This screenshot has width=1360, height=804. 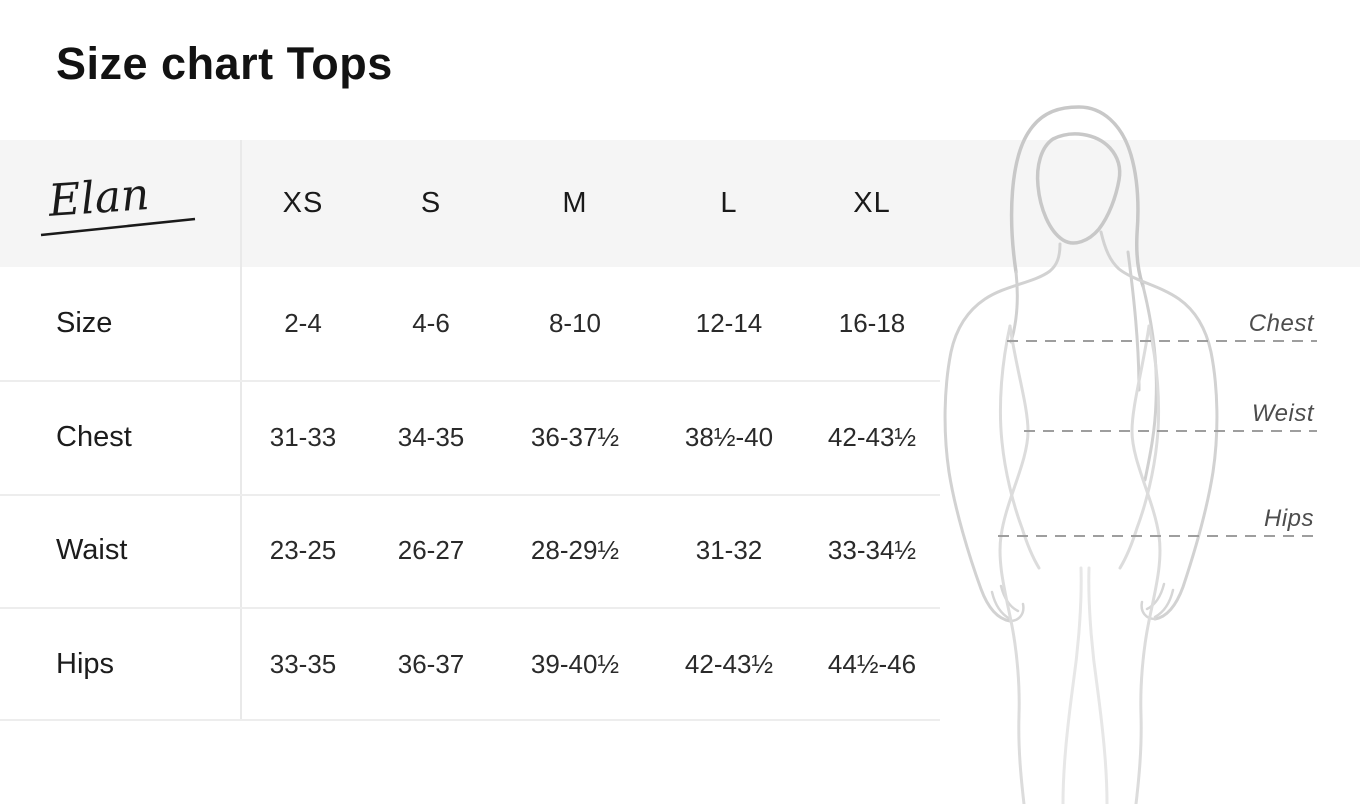 I want to click on brand-logo-underline, so click(x=118, y=226).